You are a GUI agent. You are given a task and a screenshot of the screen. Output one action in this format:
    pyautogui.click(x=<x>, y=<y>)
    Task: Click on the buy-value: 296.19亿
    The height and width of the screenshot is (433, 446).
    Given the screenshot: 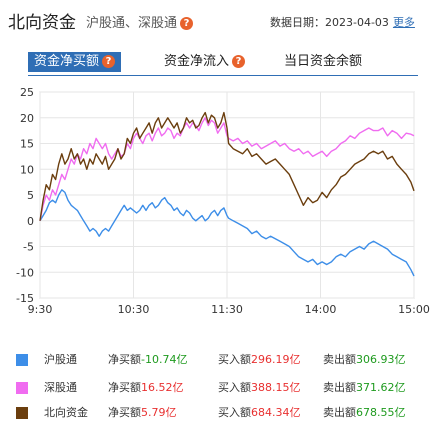 What is the action you would take?
    pyautogui.click(x=276, y=359)
    